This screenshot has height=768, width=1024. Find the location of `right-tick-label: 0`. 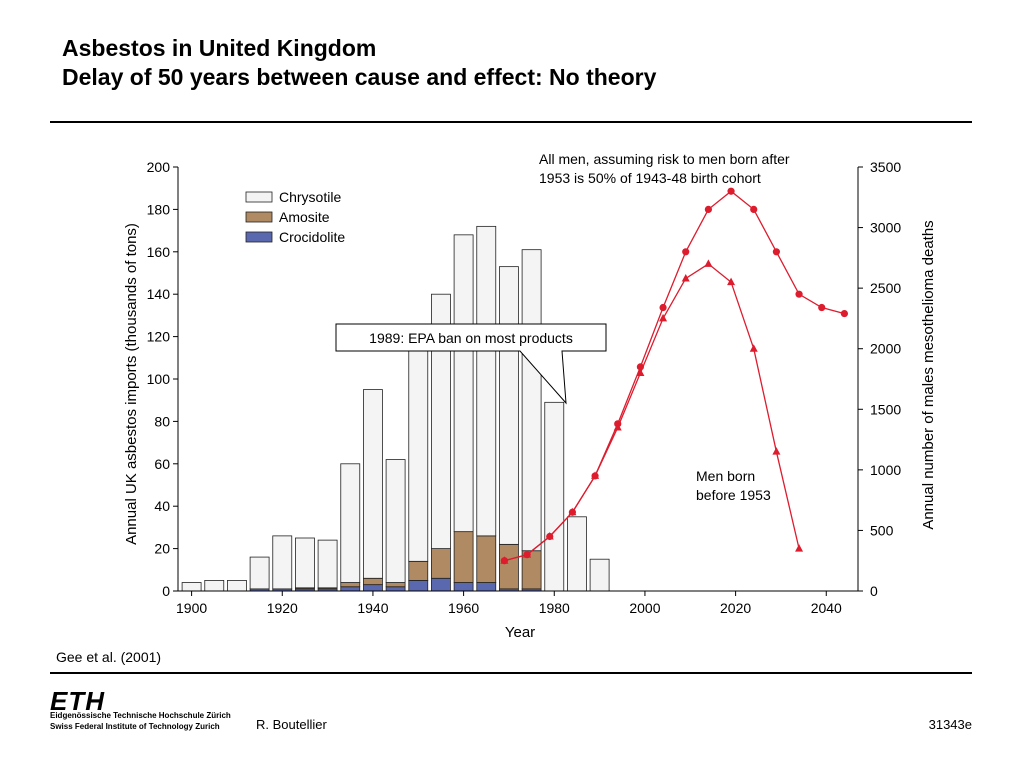

right-tick-label: 0 is located at coordinates (874, 591).